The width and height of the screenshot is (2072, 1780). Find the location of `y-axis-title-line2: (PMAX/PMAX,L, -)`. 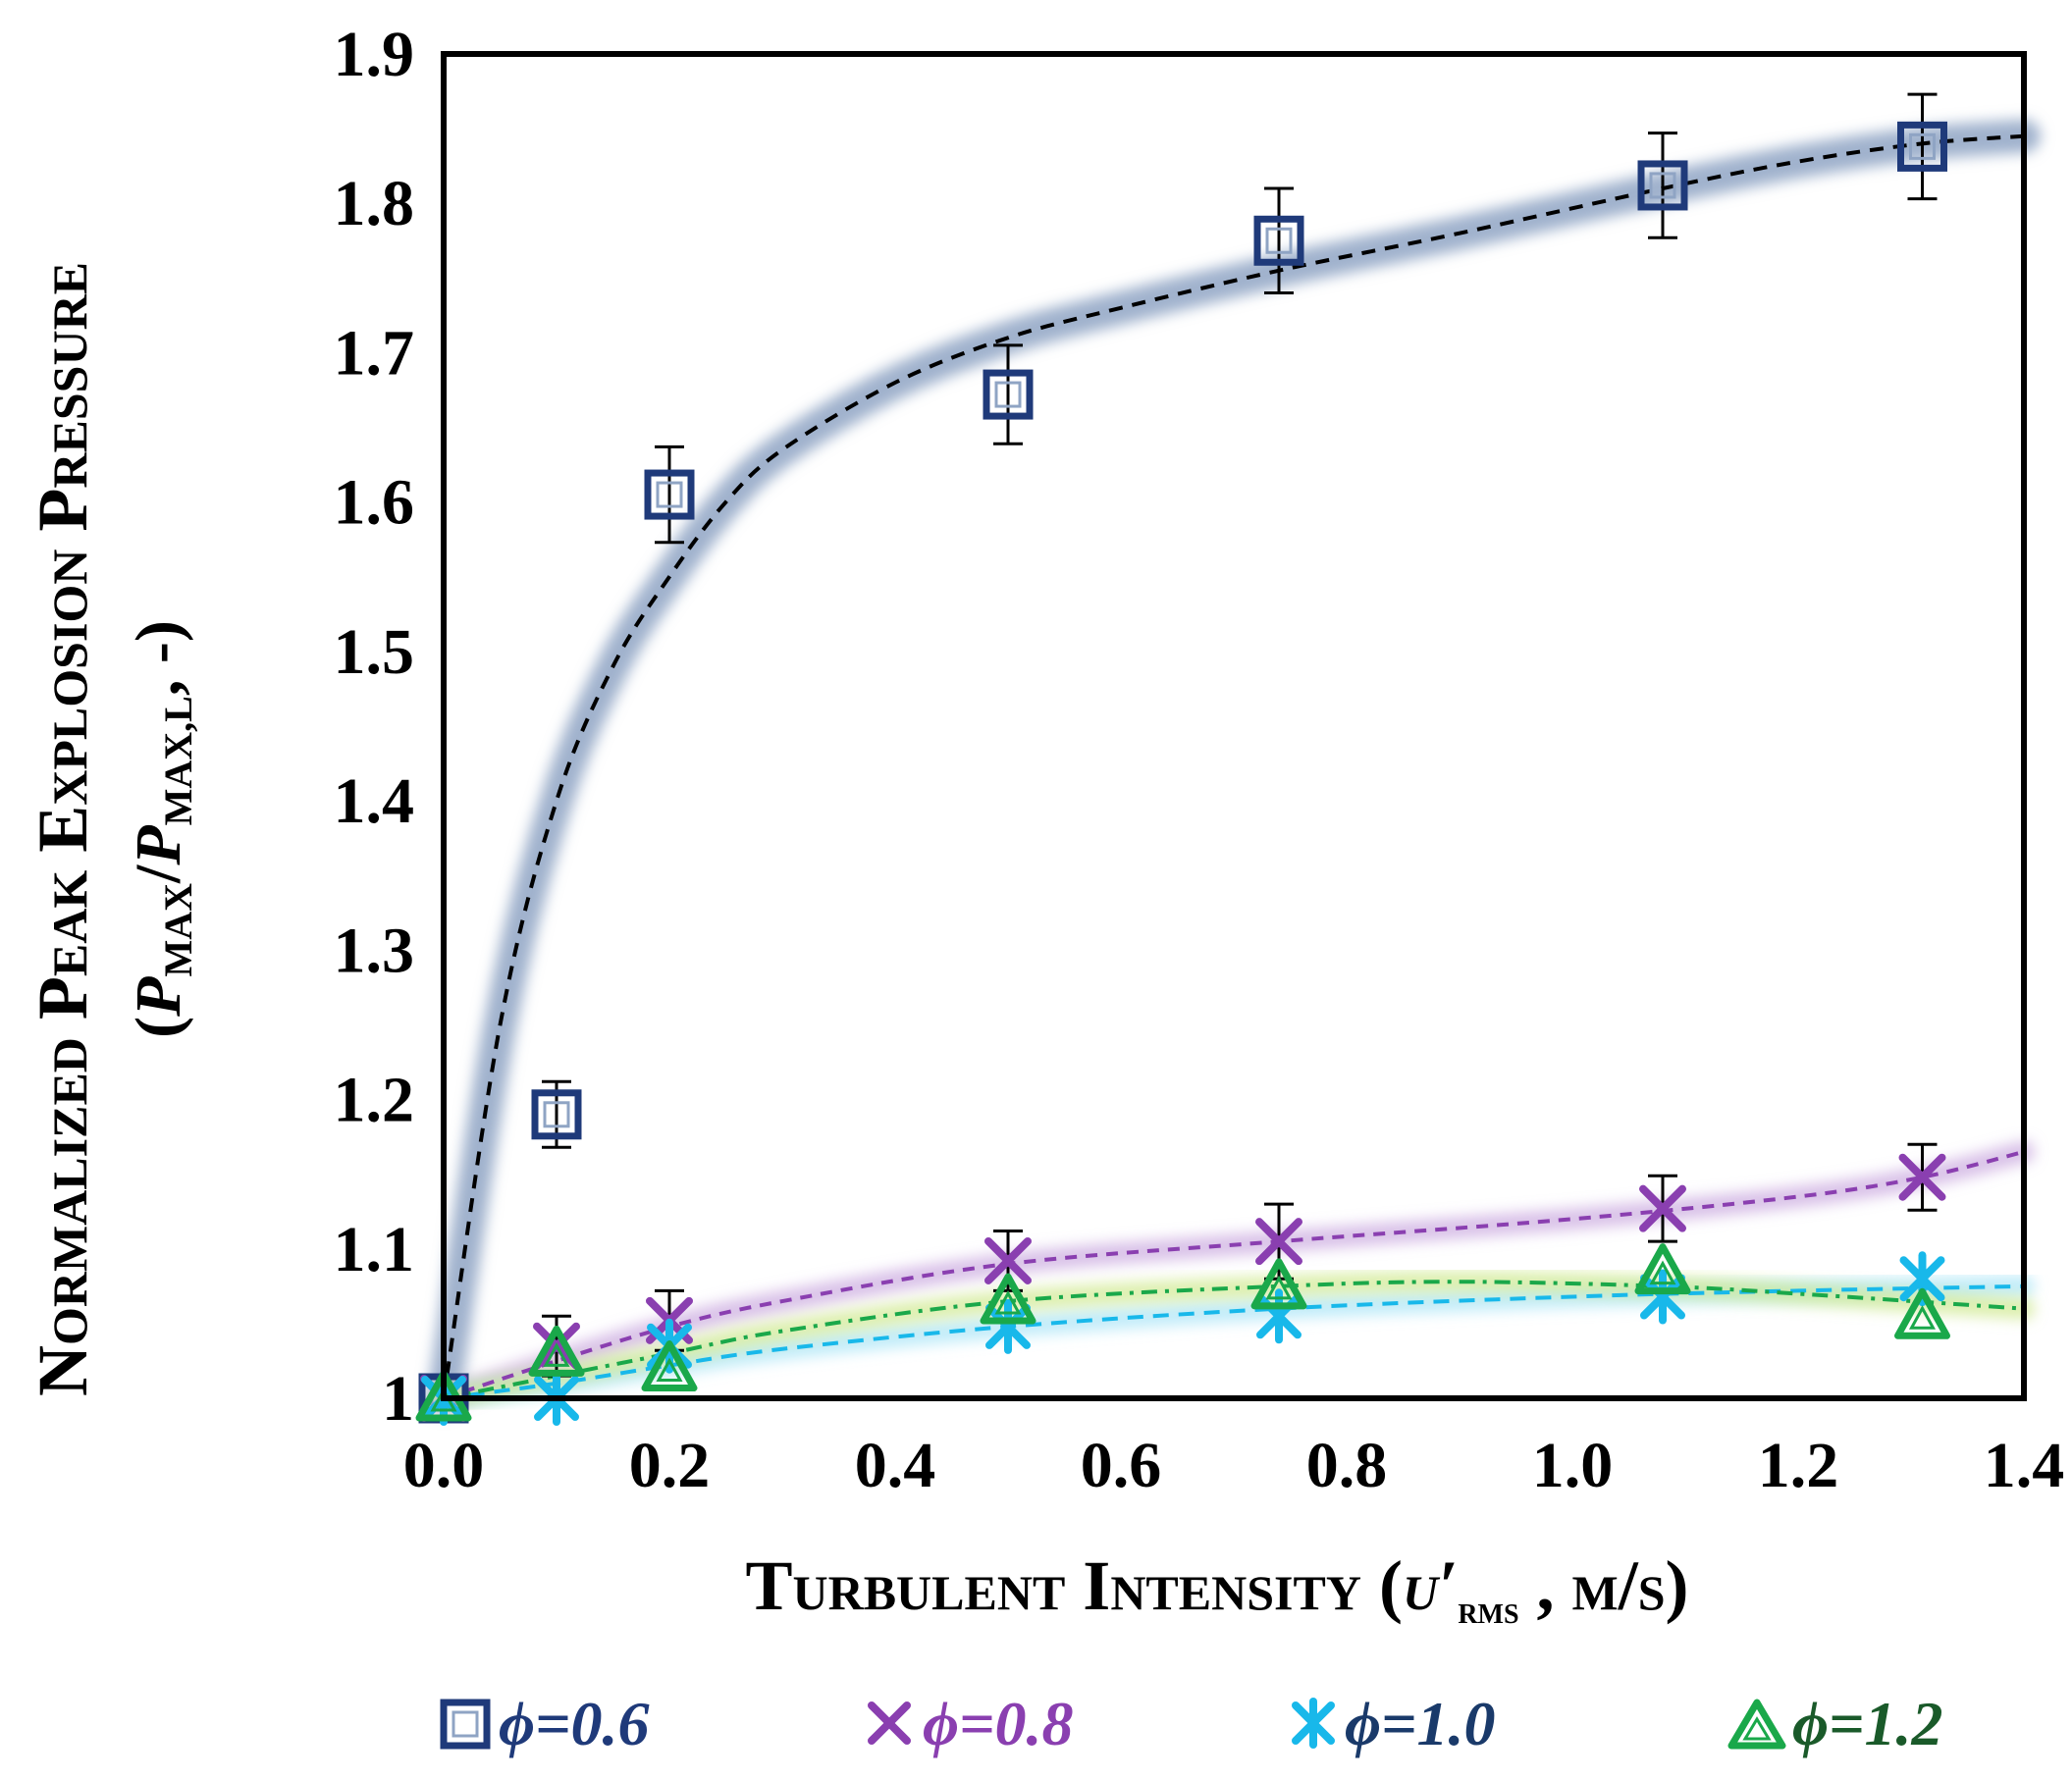

y-axis-title-line2: (PMAX/PMAX,L, -) is located at coordinates (161, 829).